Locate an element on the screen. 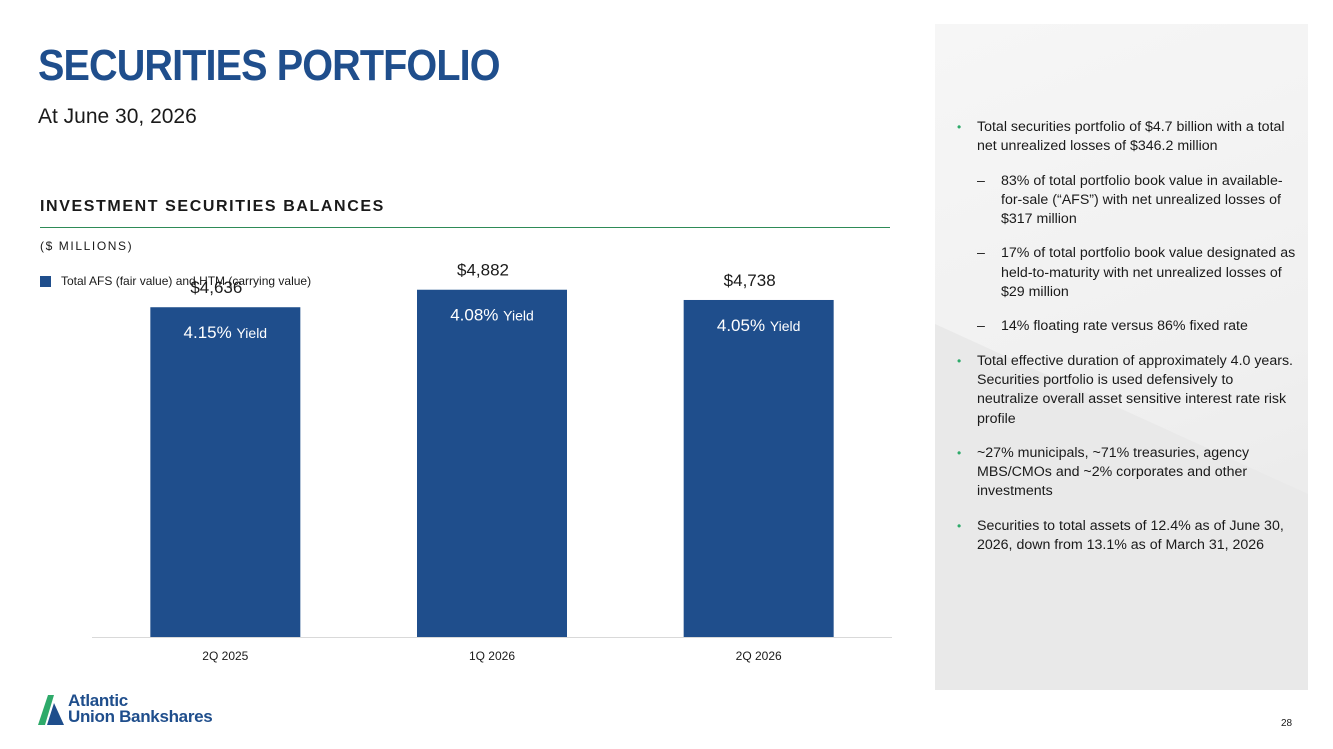 The height and width of the screenshot is (749, 1333). logo-line-1: Atlantic is located at coordinates (98, 700).